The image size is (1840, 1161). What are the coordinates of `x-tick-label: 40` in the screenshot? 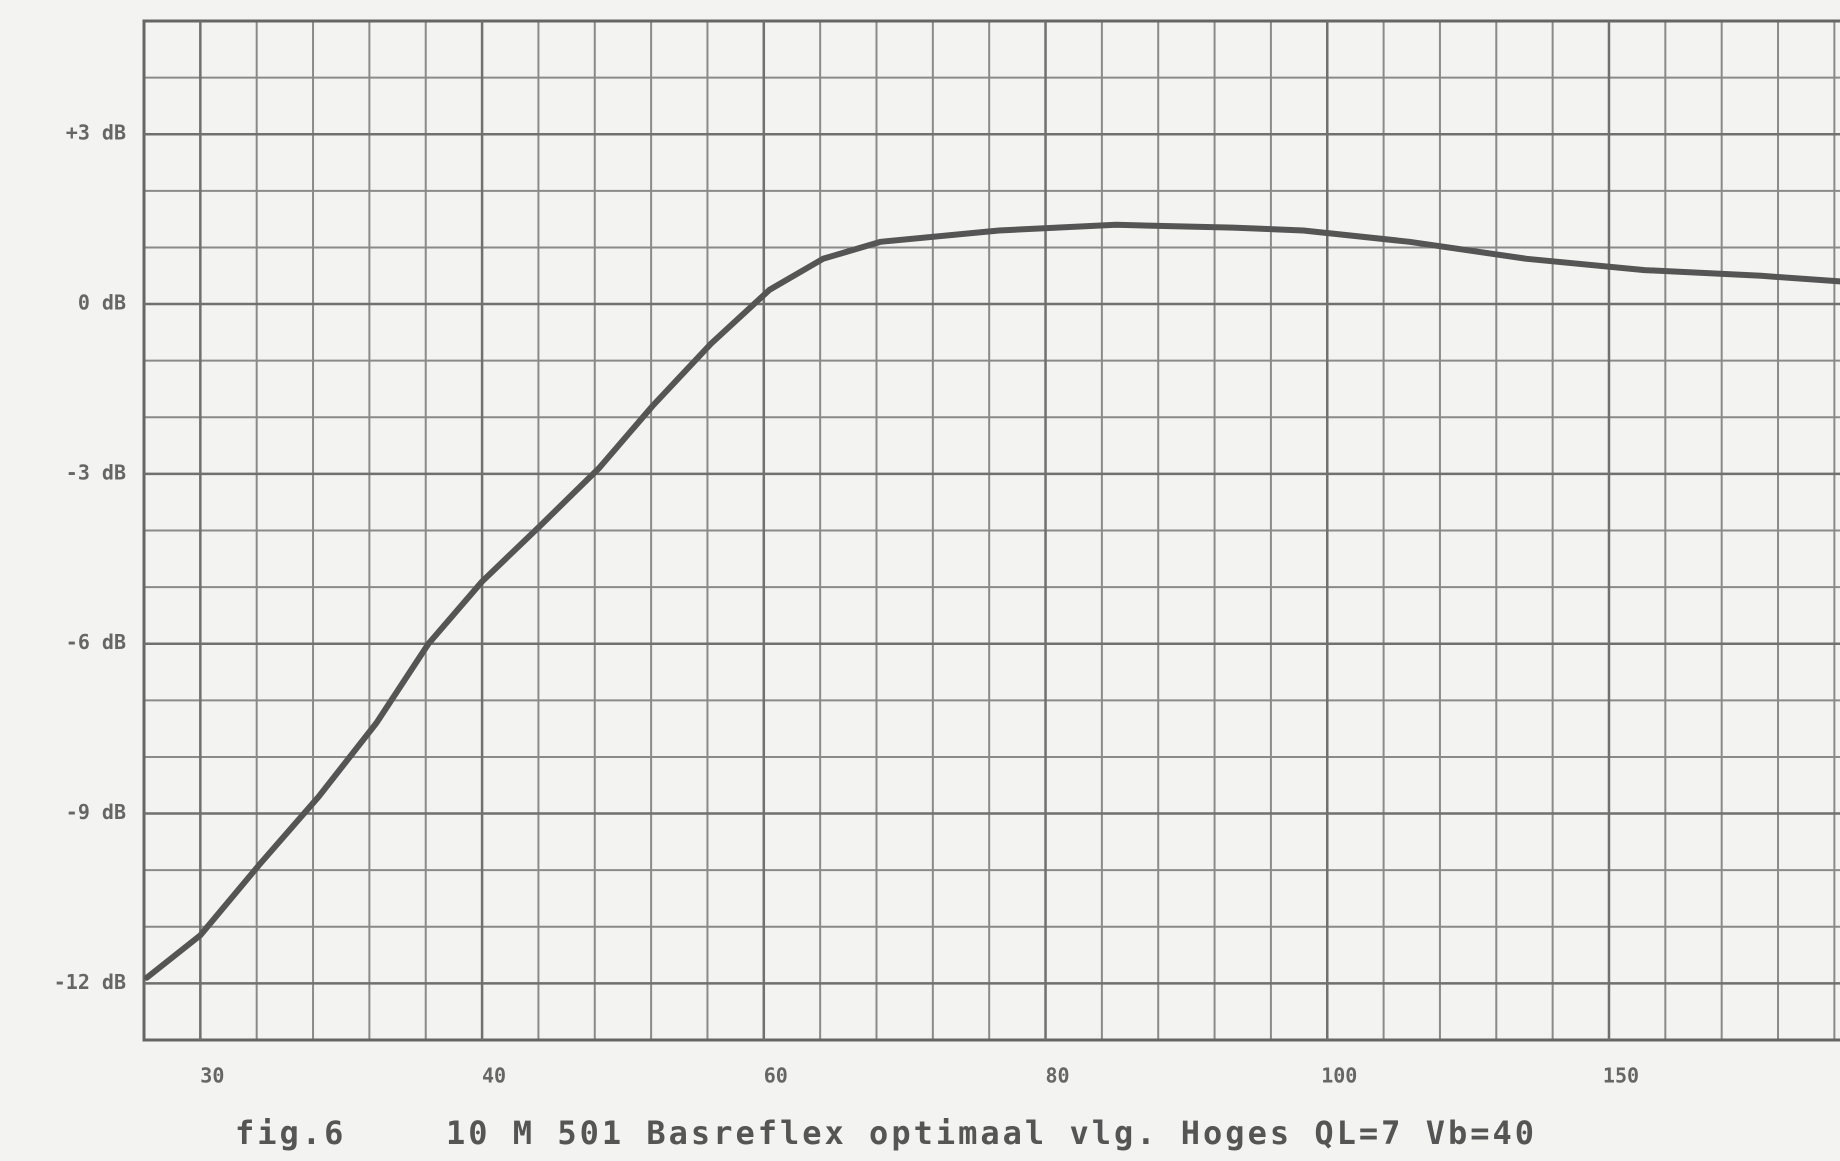 It's located at (494, 1076).